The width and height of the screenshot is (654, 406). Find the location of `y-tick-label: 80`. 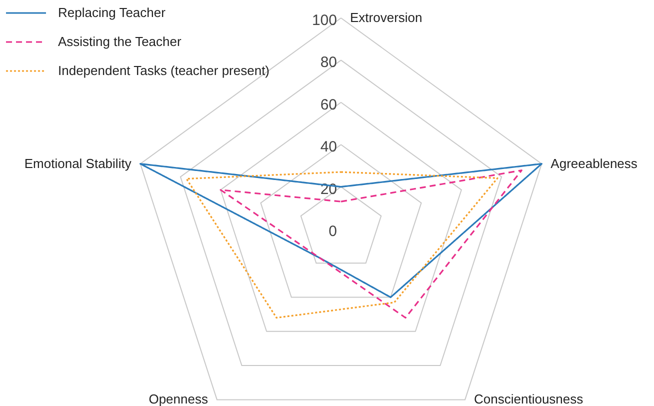

y-tick-label: 80 is located at coordinates (328, 63).